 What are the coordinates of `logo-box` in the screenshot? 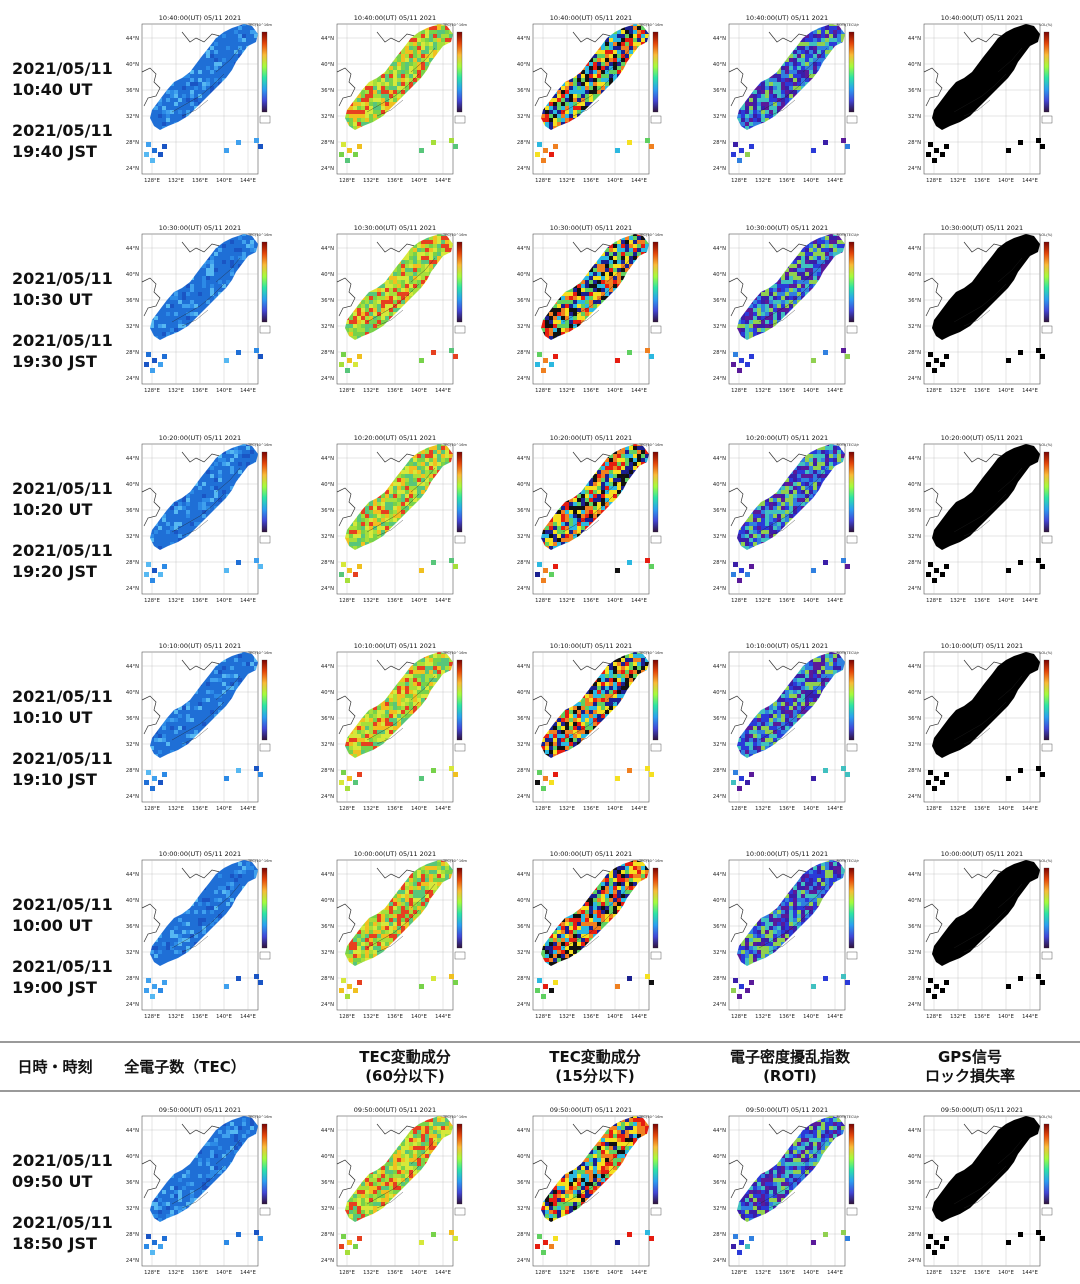 It's located at (265, 119).